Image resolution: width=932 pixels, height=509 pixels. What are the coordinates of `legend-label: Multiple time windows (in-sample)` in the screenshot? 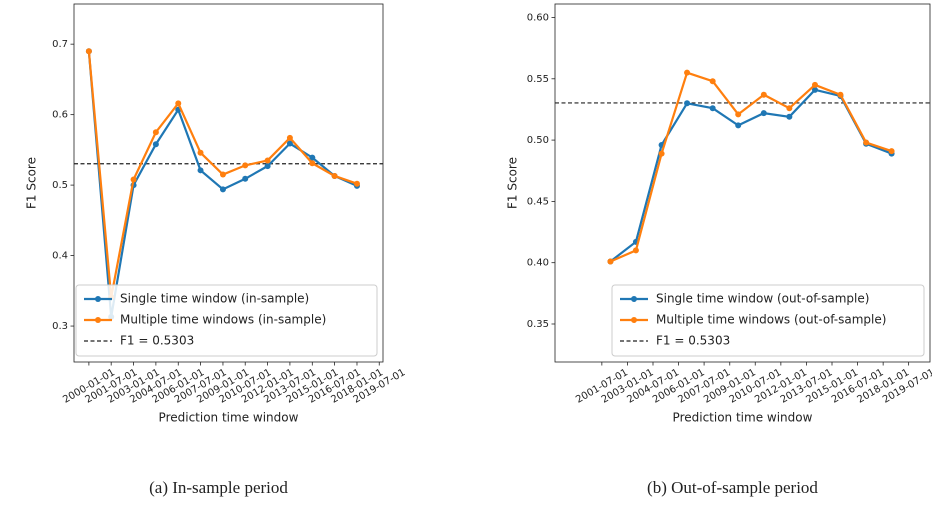 It's located at (223, 320).